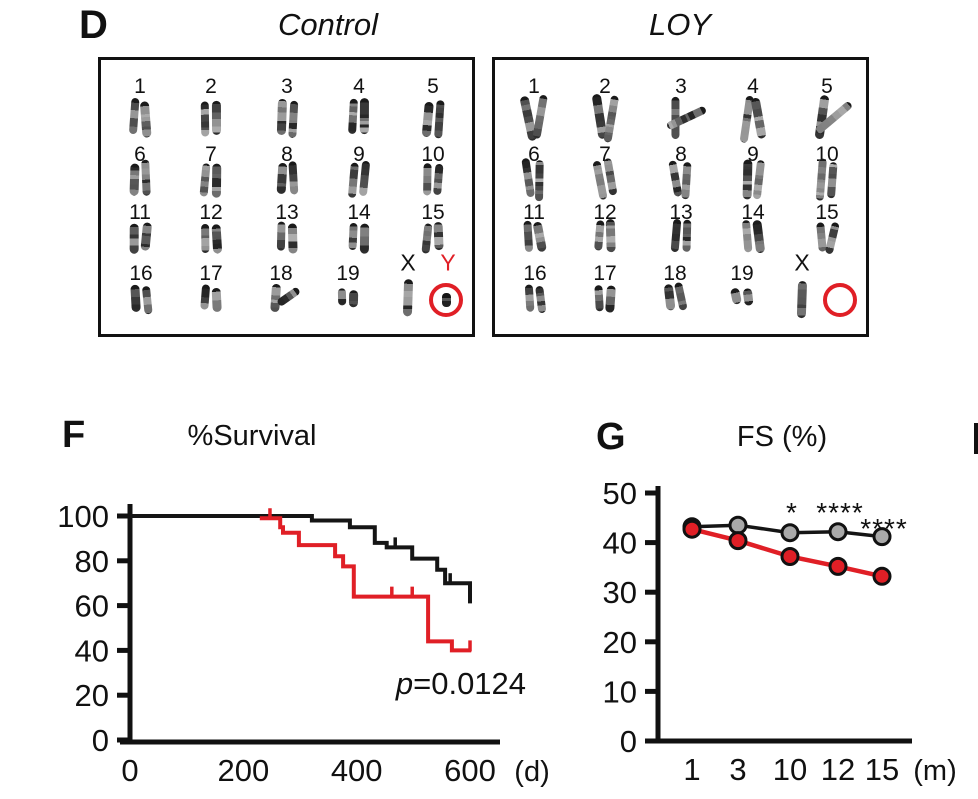 This screenshot has height=799, width=978. What do you see at coordinates (620, 642) in the screenshot?
I see `y-tick-label: 20` at bounding box center [620, 642].